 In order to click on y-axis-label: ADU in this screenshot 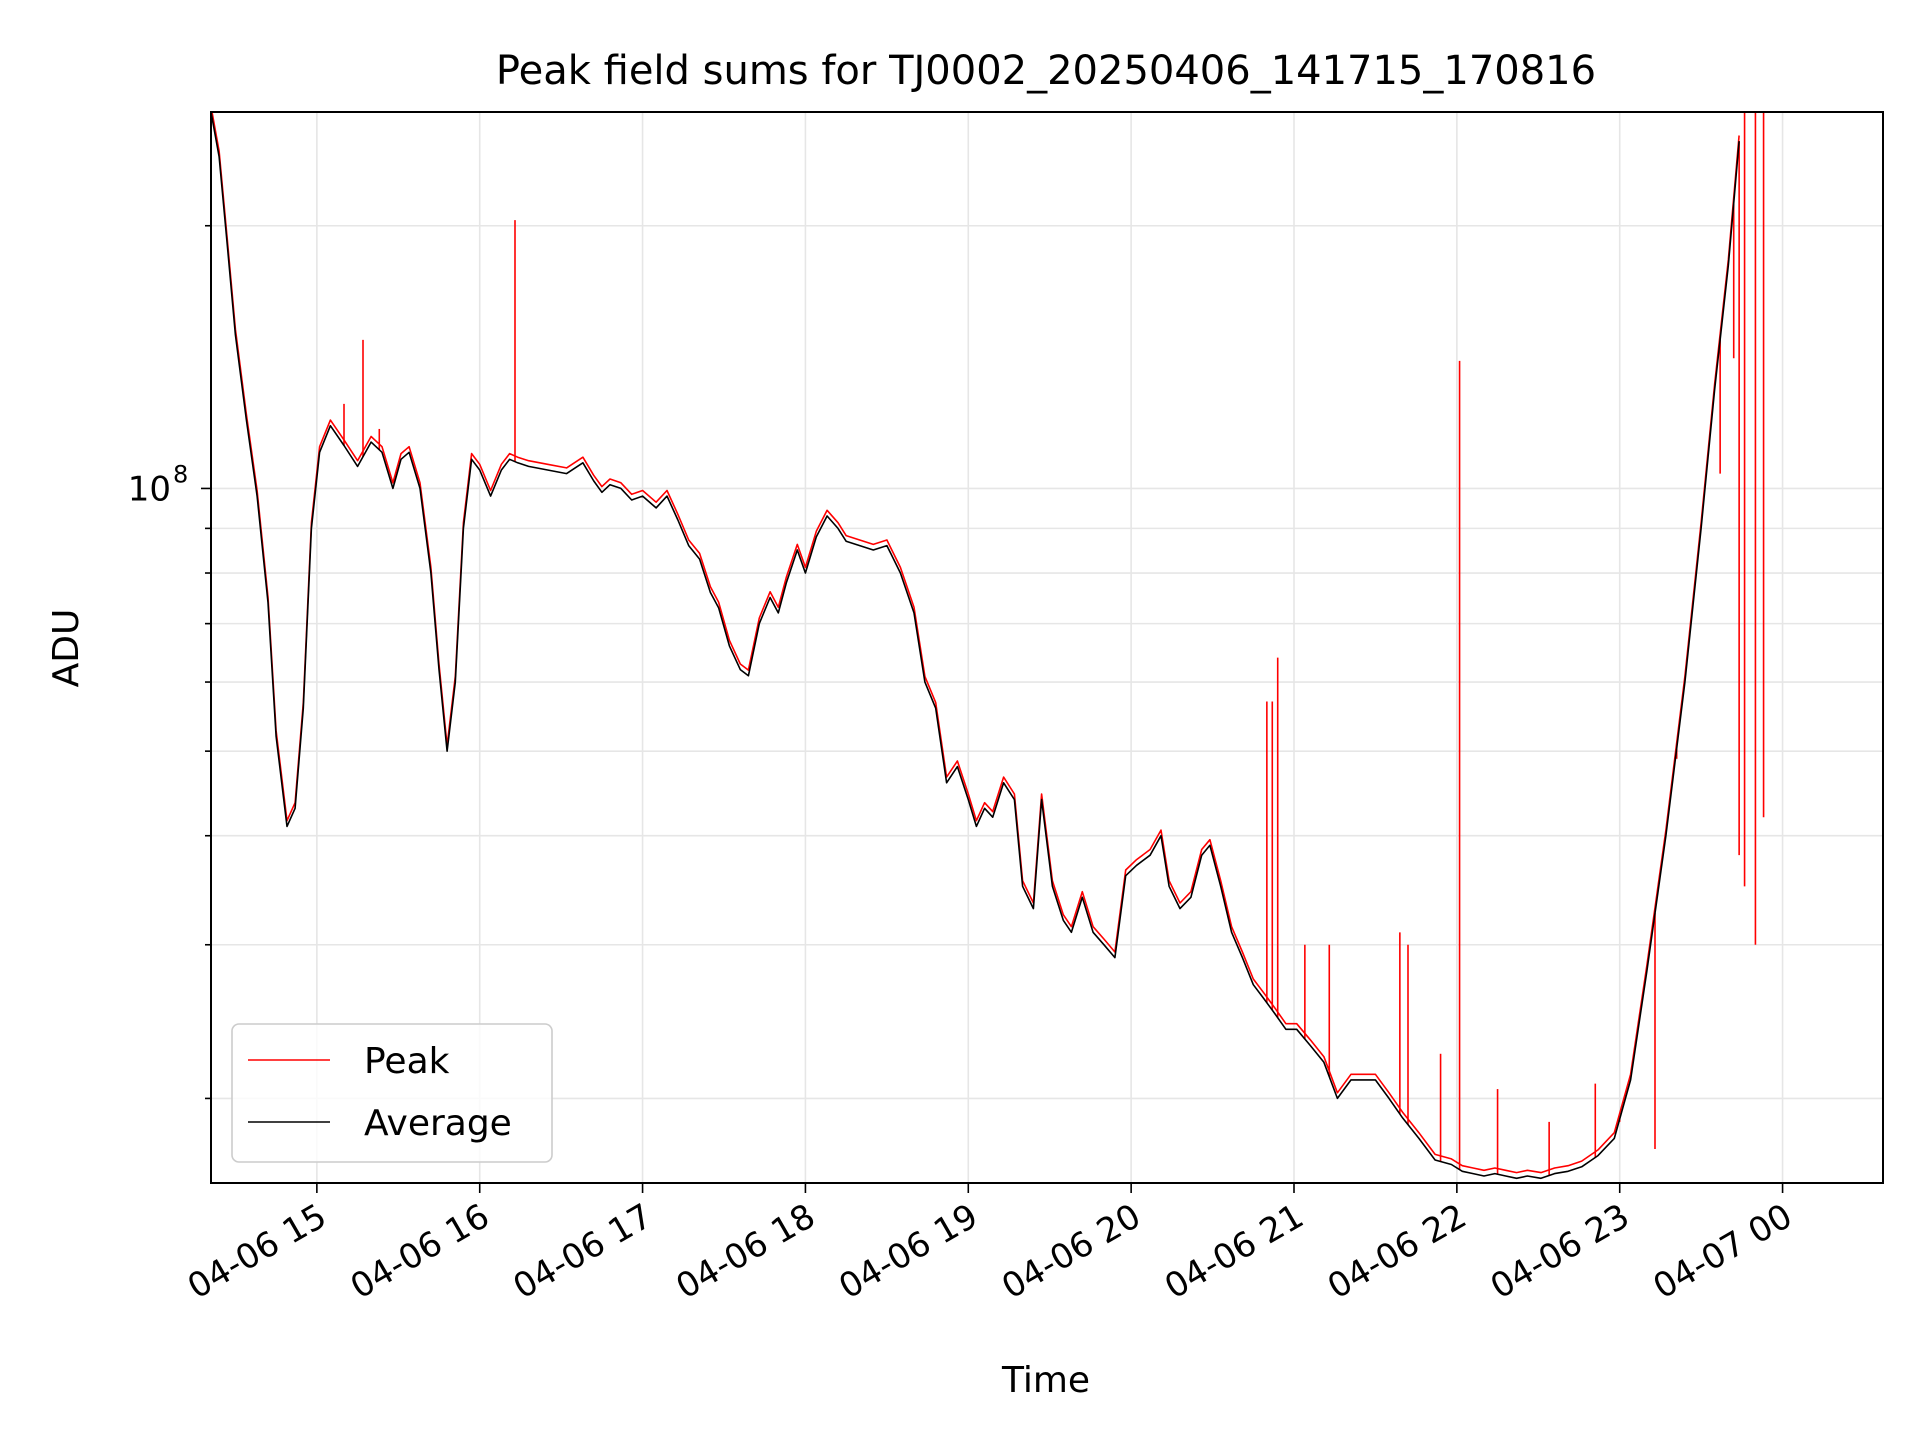, I will do `click(66, 648)`.